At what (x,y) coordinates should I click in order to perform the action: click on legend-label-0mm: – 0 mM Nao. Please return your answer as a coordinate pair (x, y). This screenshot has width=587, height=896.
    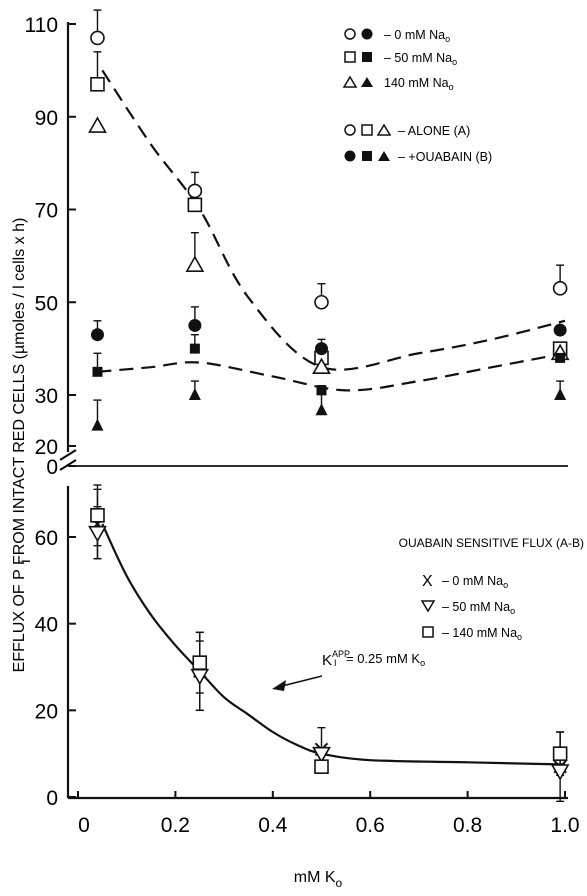
    Looking at the image, I should click on (417, 36).